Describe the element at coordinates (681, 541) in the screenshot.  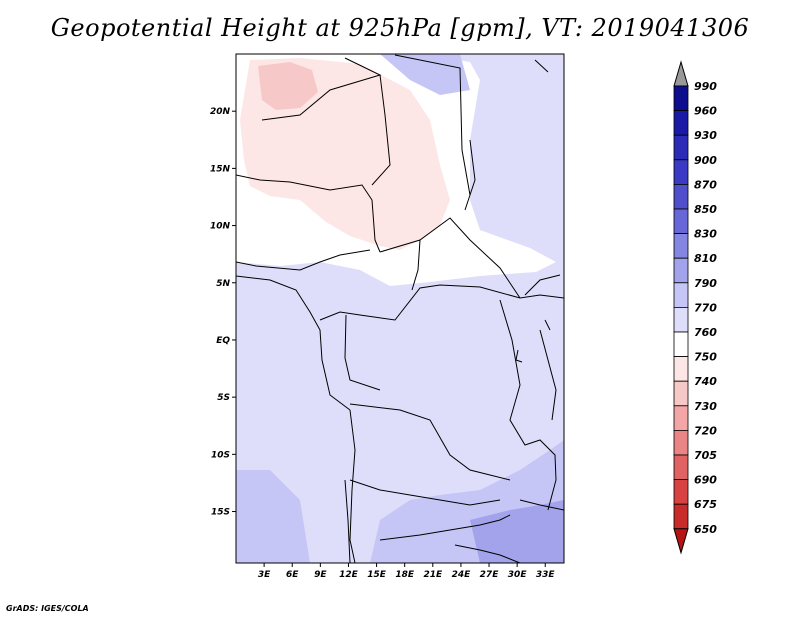
I see `colorbar-extend-bottom` at that location.